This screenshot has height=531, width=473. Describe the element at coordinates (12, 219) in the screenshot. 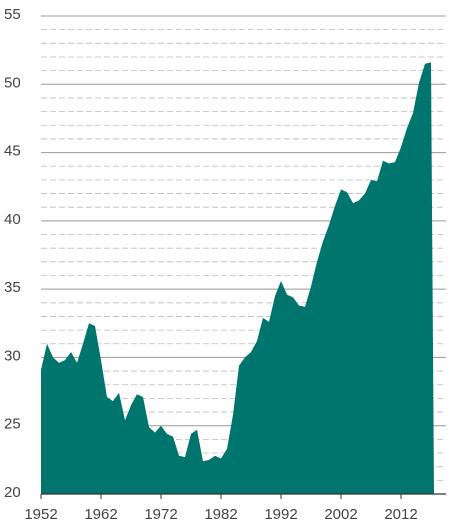

I see `y-tick-label: 40` at that location.